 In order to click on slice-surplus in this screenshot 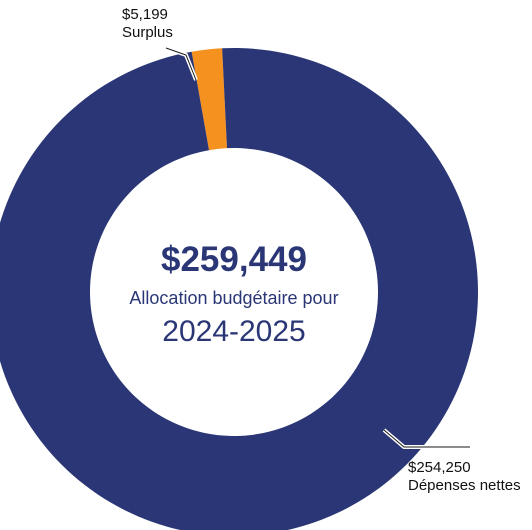, I will do `click(209, 99)`.